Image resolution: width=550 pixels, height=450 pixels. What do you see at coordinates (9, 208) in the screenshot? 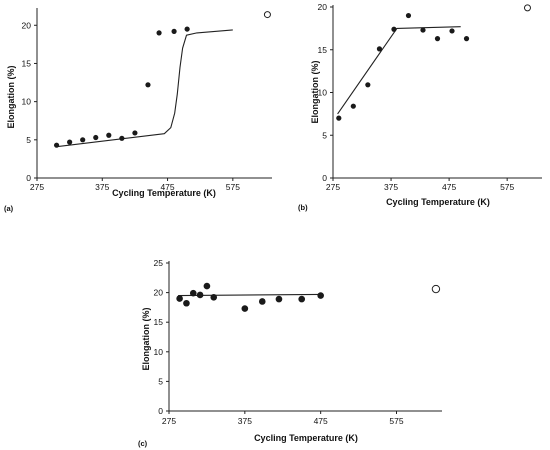
I see `panel-label: (a)` at bounding box center [9, 208].